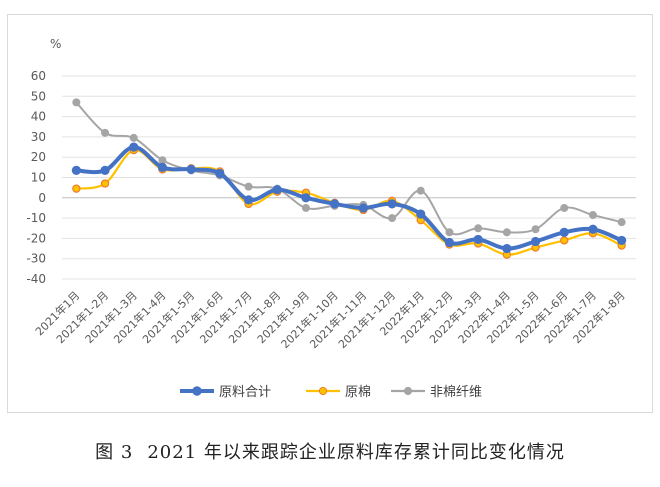 This screenshot has width=660, height=487. Describe the element at coordinates (36, 259) in the screenshot. I see `y-tick-label: -30` at that location.